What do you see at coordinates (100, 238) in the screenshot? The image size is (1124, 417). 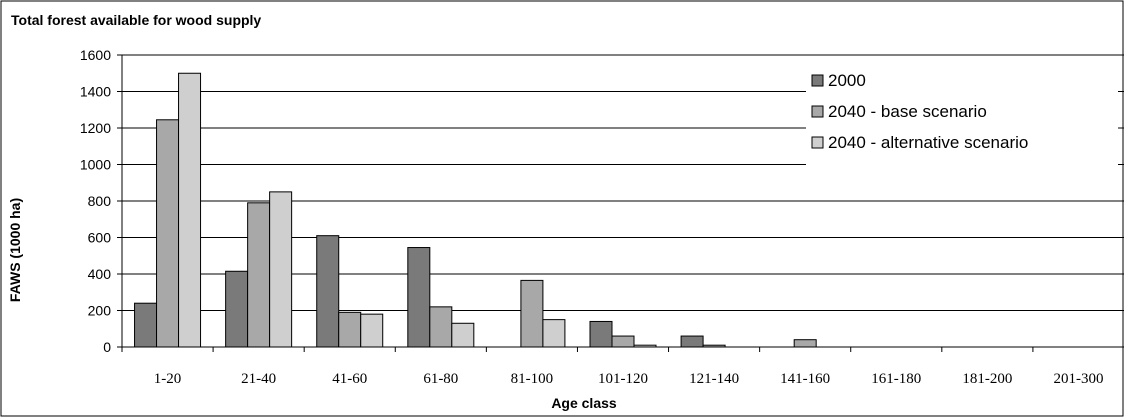 I see `y-tick-label: 600` at bounding box center [100, 238].